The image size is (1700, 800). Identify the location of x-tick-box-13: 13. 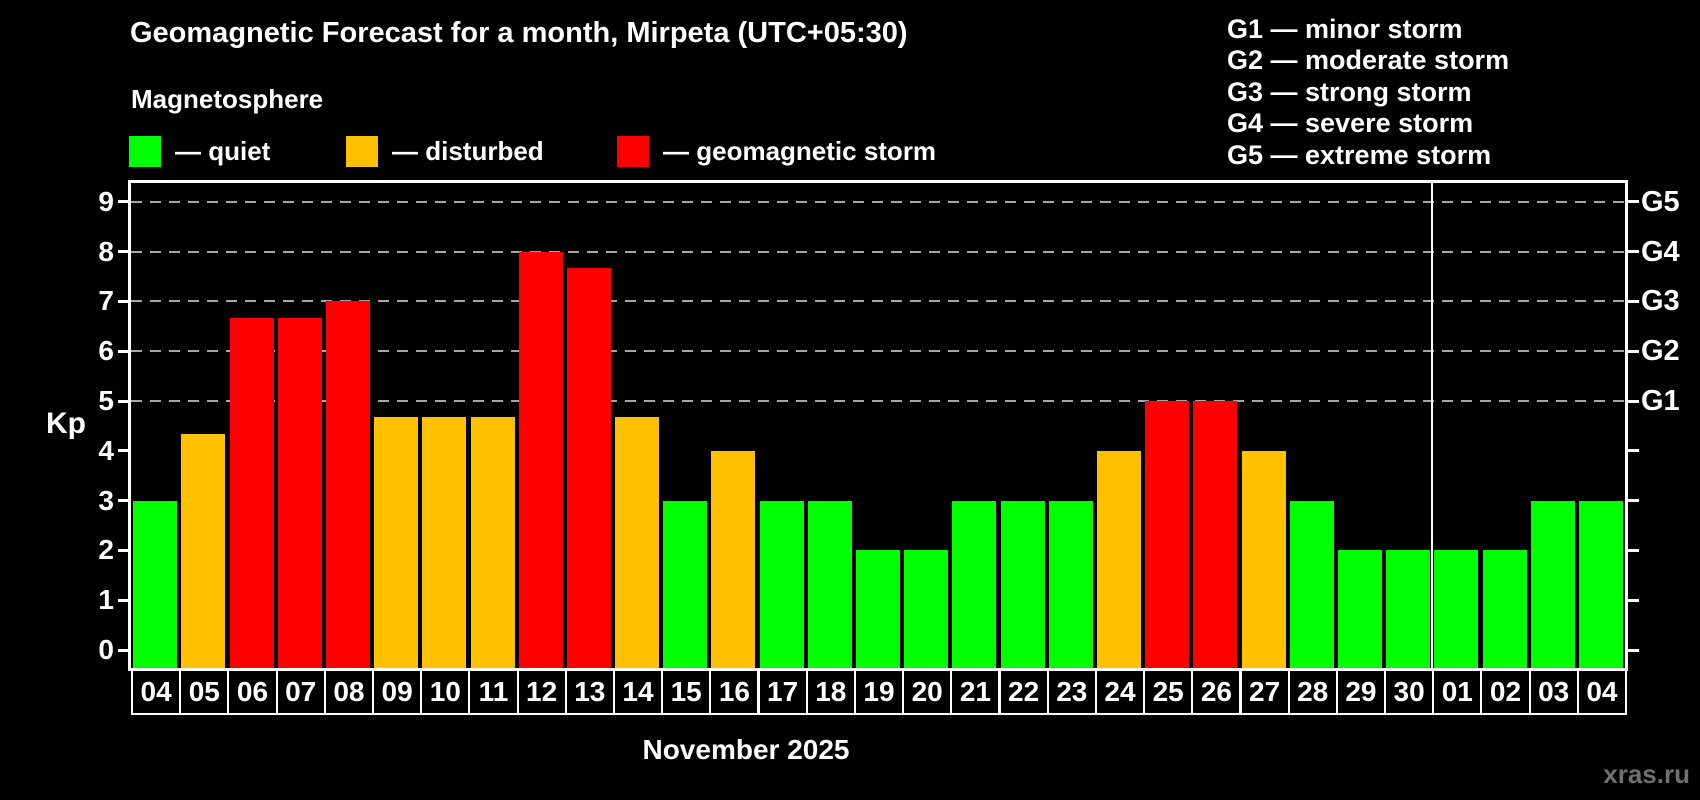
(589, 692).